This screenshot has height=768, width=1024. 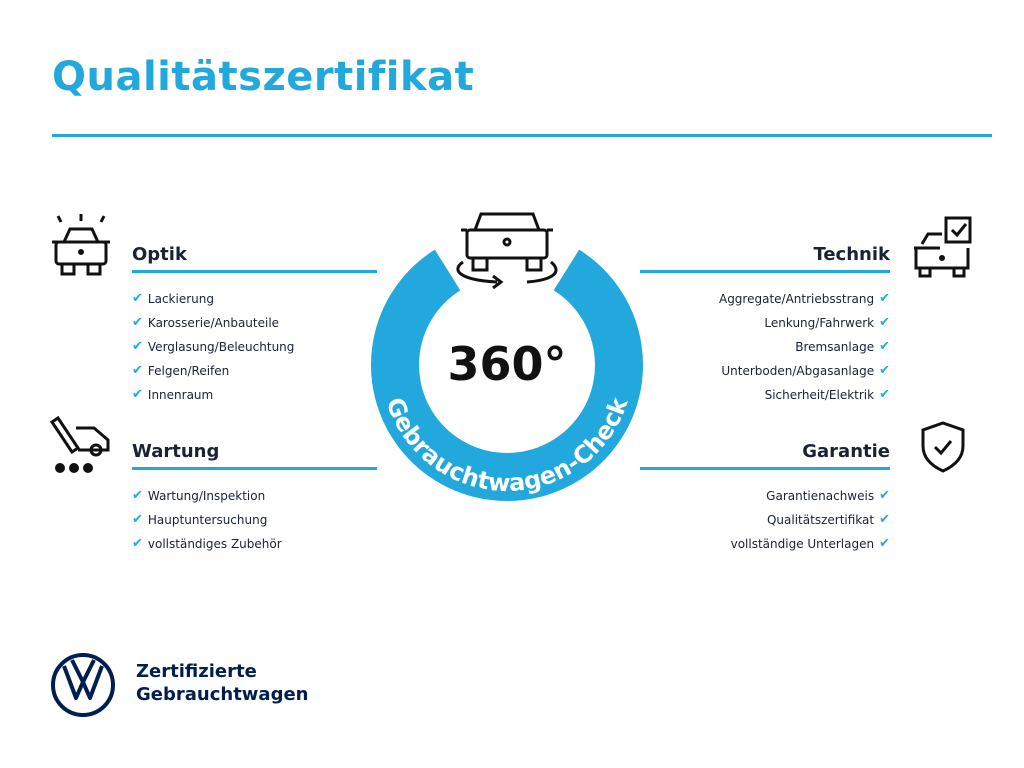 What do you see at coordinates (943, 247) in the screenshot?
I see `car-checklist-icon` at bounding box center [943, 247].